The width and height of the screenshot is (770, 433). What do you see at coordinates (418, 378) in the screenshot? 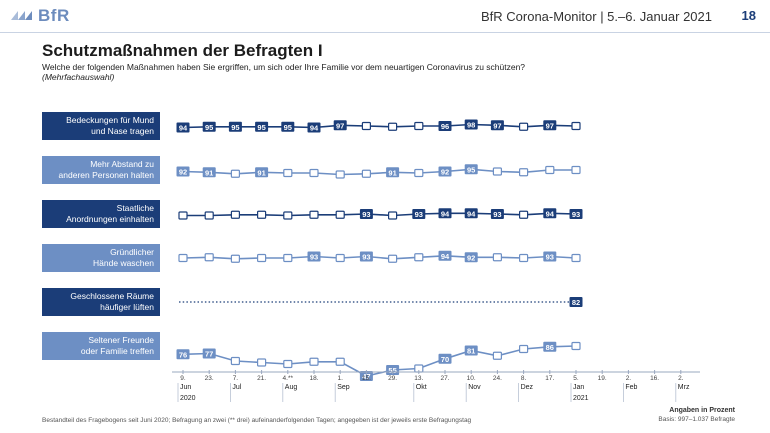
I see `x-tick-day: 13.` at bounding box center [418, 378].